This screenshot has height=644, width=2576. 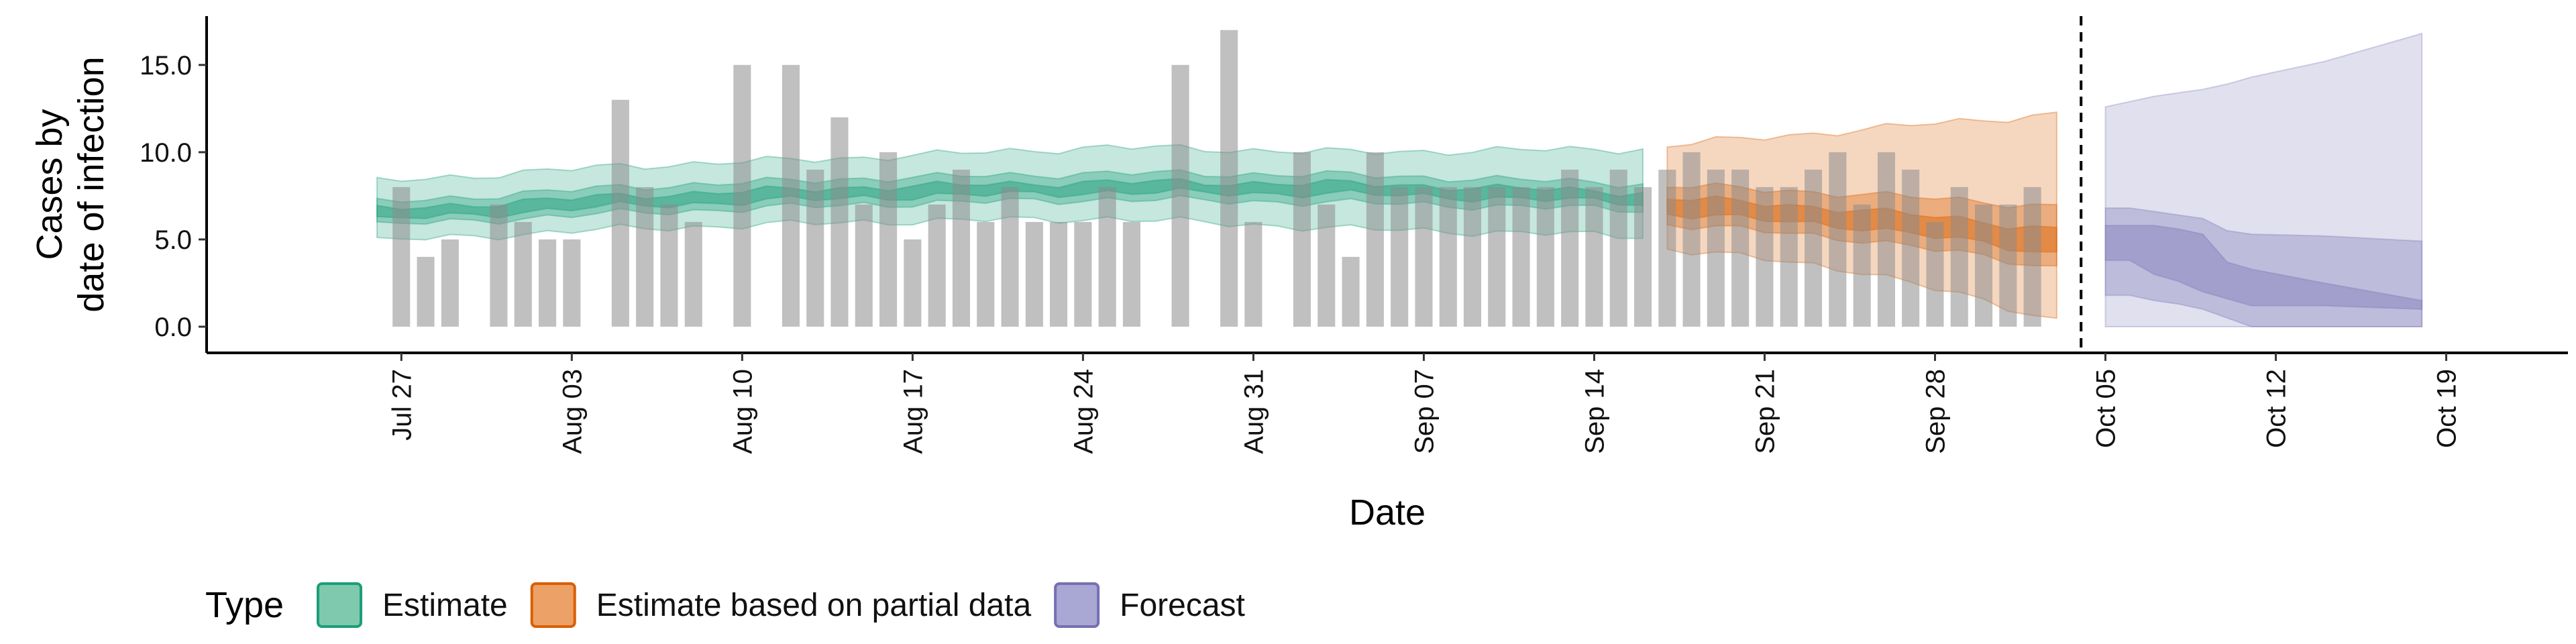 I want to click on y-tick-label: 10.0, so click(x=166, y=153).